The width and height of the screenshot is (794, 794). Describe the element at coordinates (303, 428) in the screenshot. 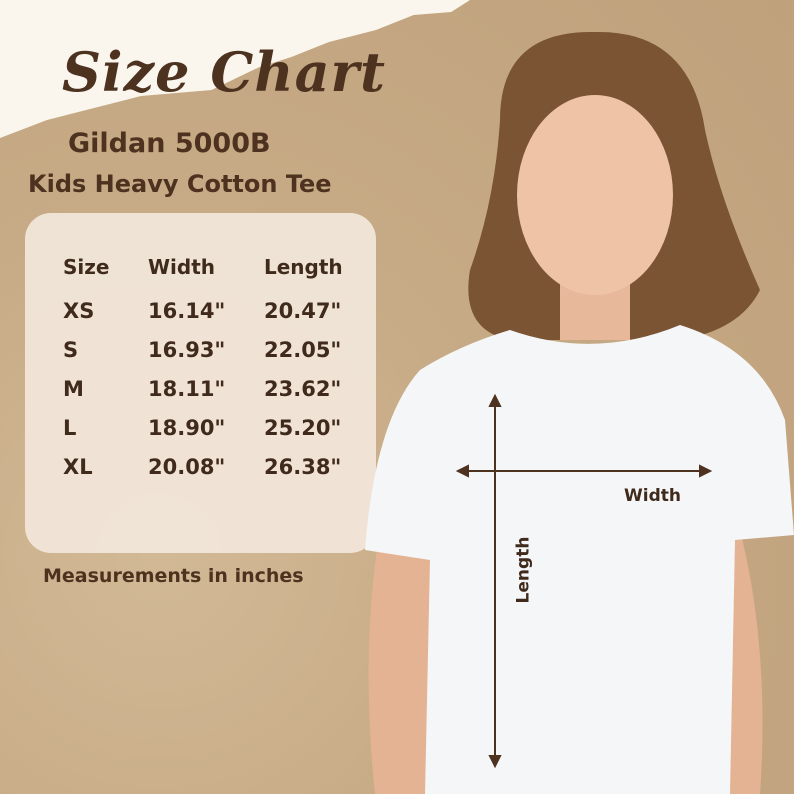

I see `cell-length: 25.20"` at that location.